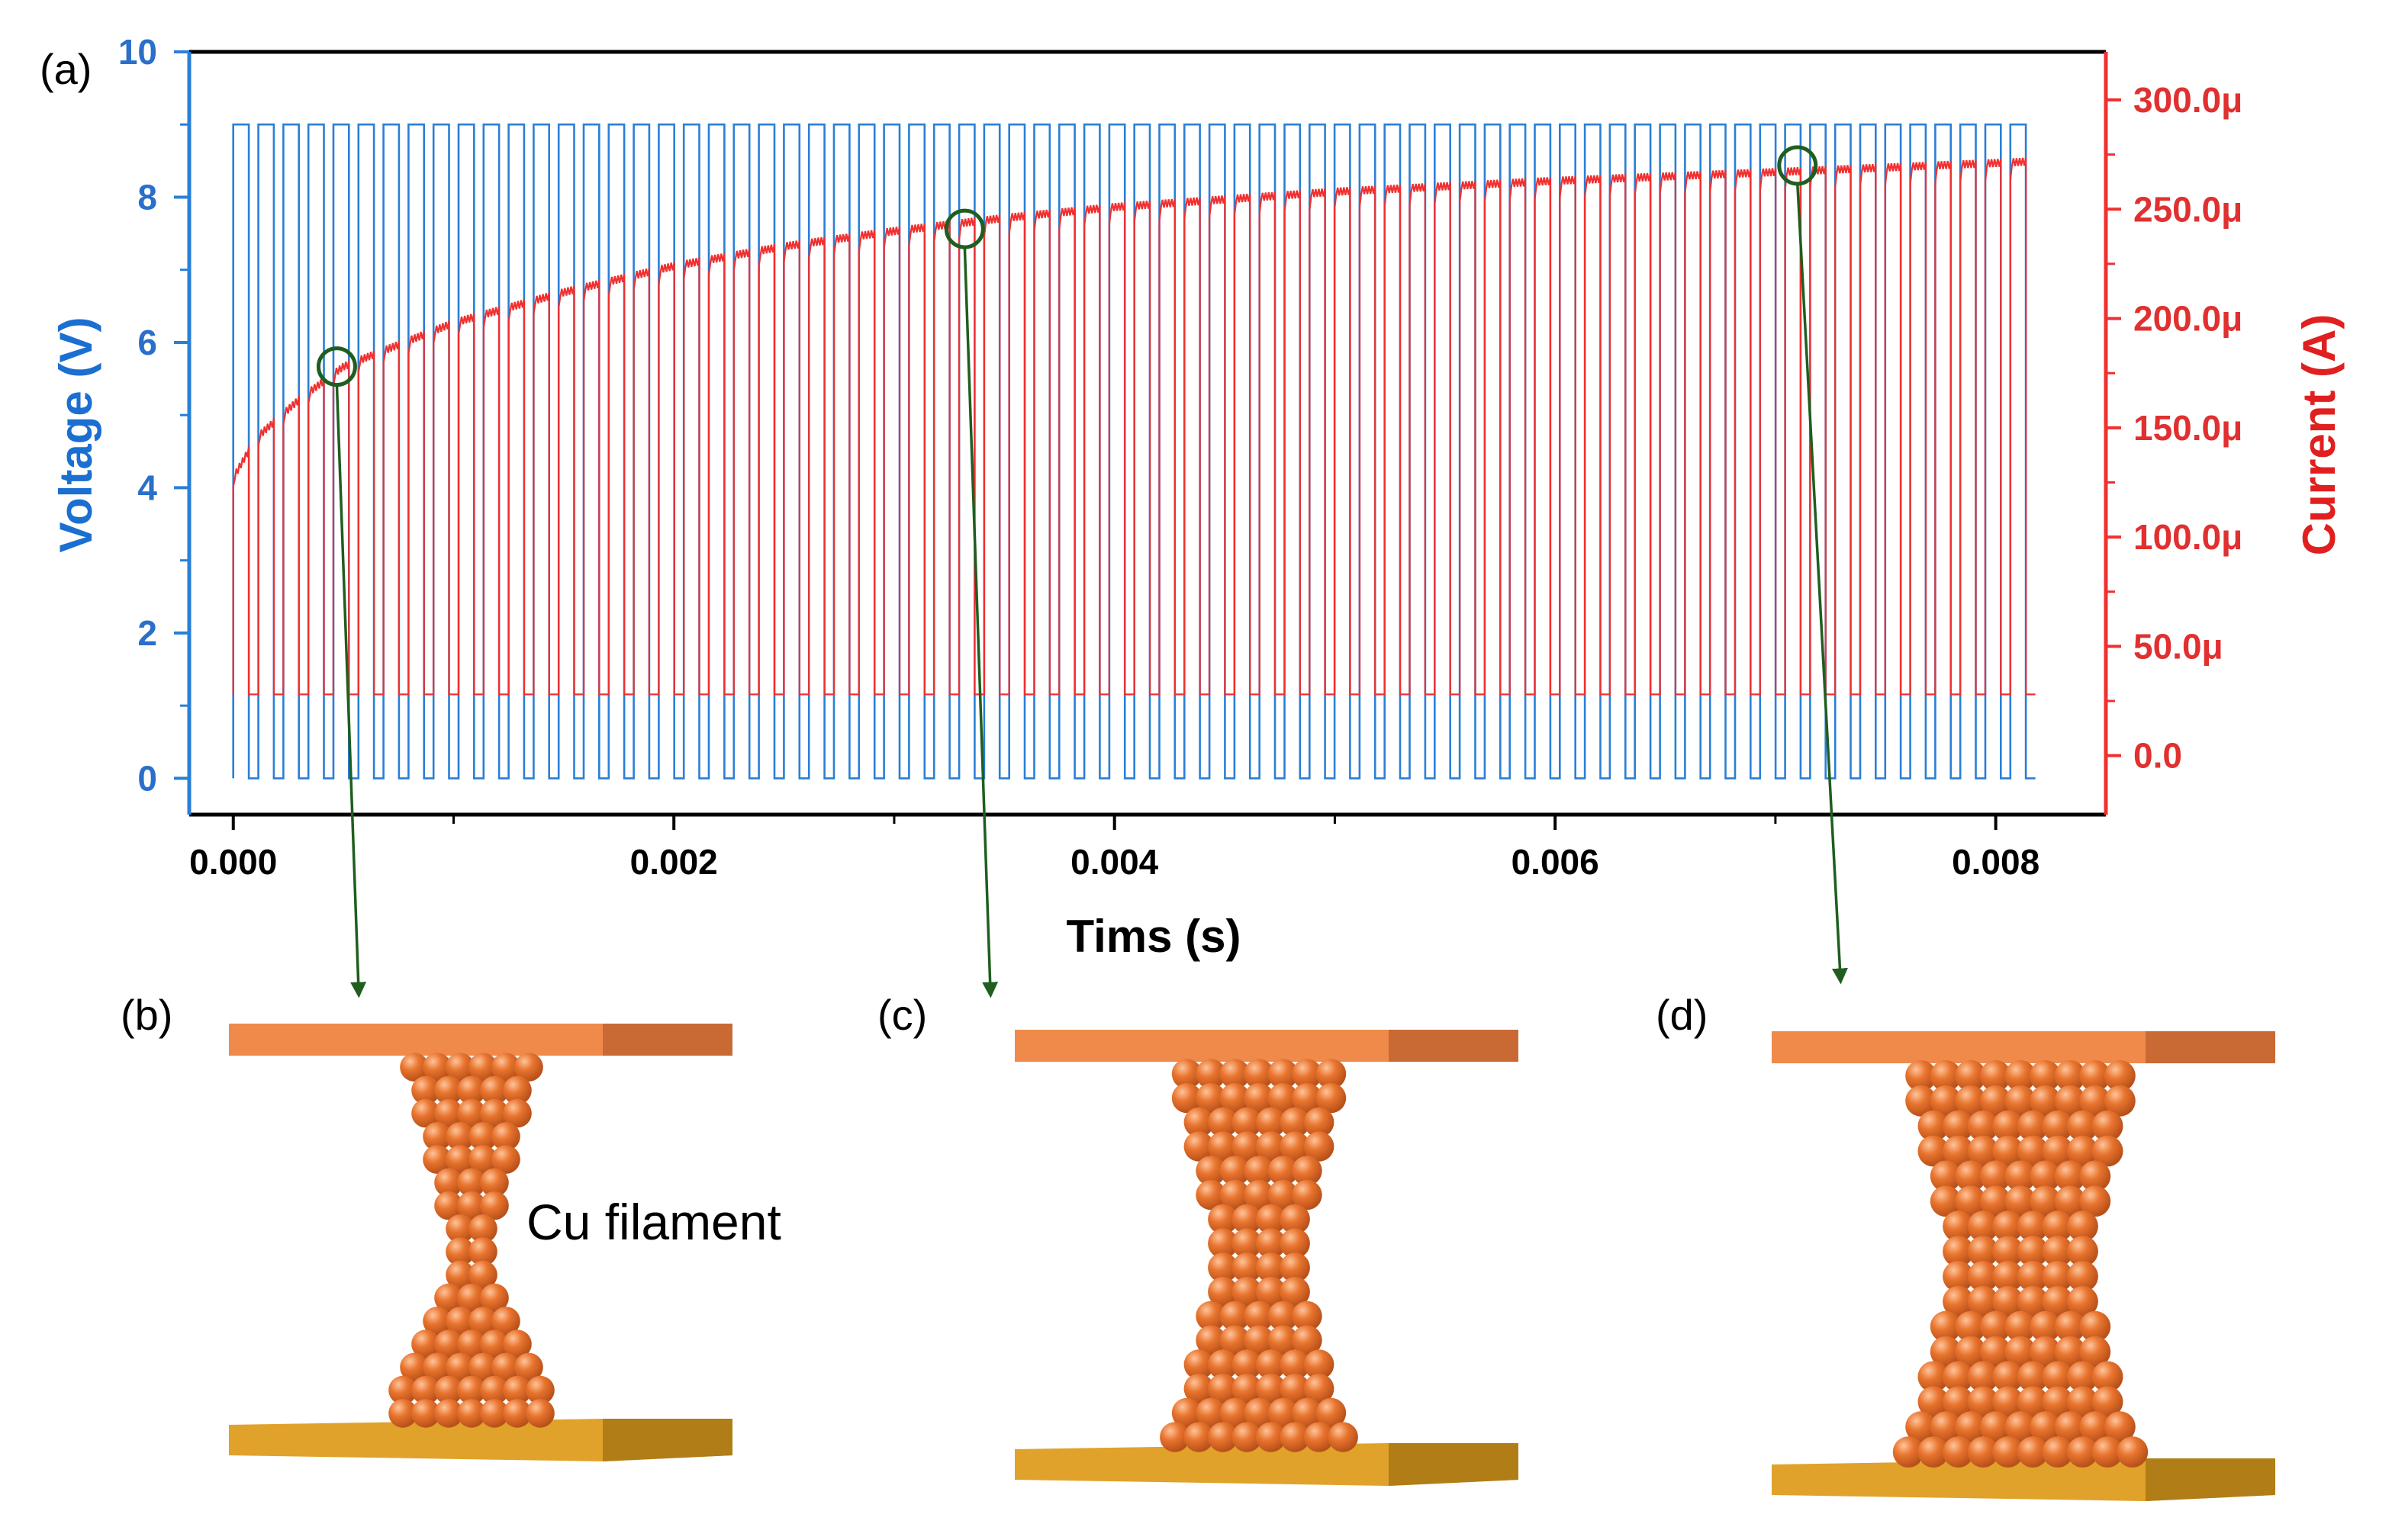 The height and width of the screenshot is (1540, 2392). Describe the element at coordinates (1202, 1046) in the screenshot. I see `top-electrode-c` at that location.